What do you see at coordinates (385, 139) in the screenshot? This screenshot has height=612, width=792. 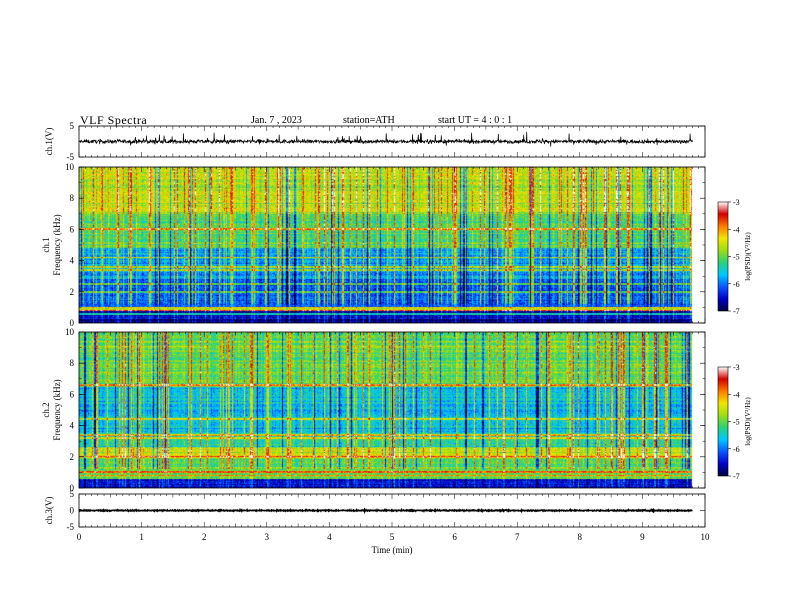 I see `ch1-waveform-trace` at bounding box center [385, 139].